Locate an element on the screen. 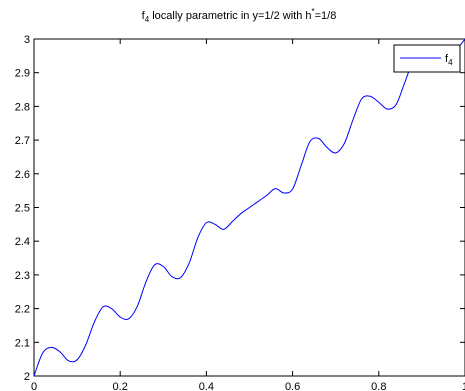 The width and height of the screenshot is (465, 391). y-tick-label: 2.1 is located at coordinates (22, 343).